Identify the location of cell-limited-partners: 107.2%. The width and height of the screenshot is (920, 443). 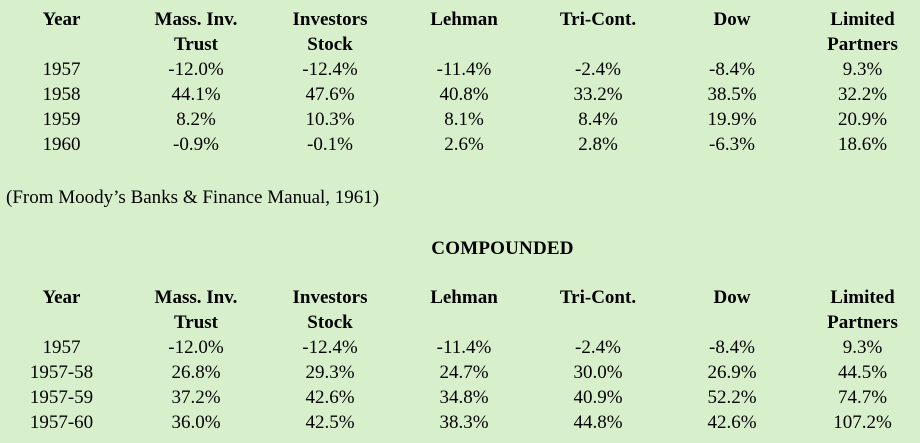
(862, 422).